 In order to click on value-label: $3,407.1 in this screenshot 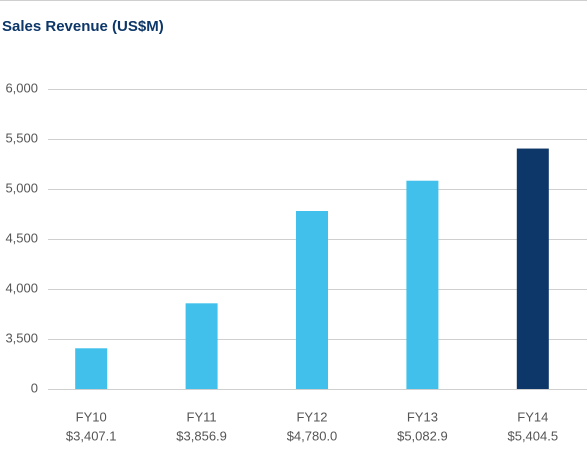, I will do `click(91, 435)`.